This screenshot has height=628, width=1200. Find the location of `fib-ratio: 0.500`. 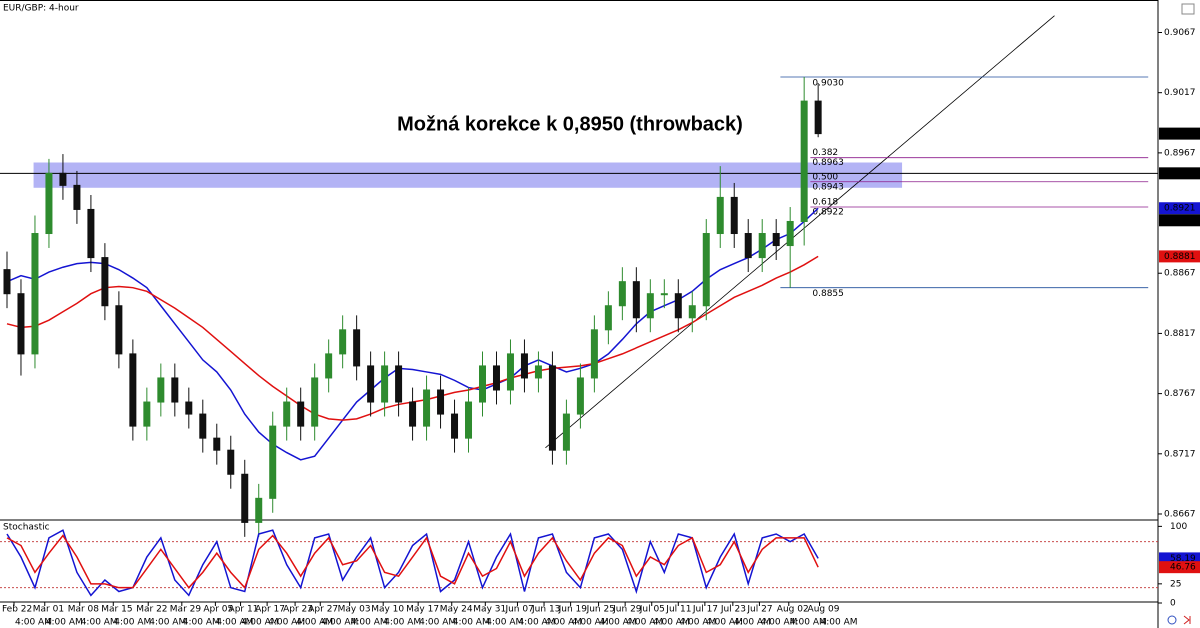

fib-ratio: 0.500 is located at coordinates (825, 177).